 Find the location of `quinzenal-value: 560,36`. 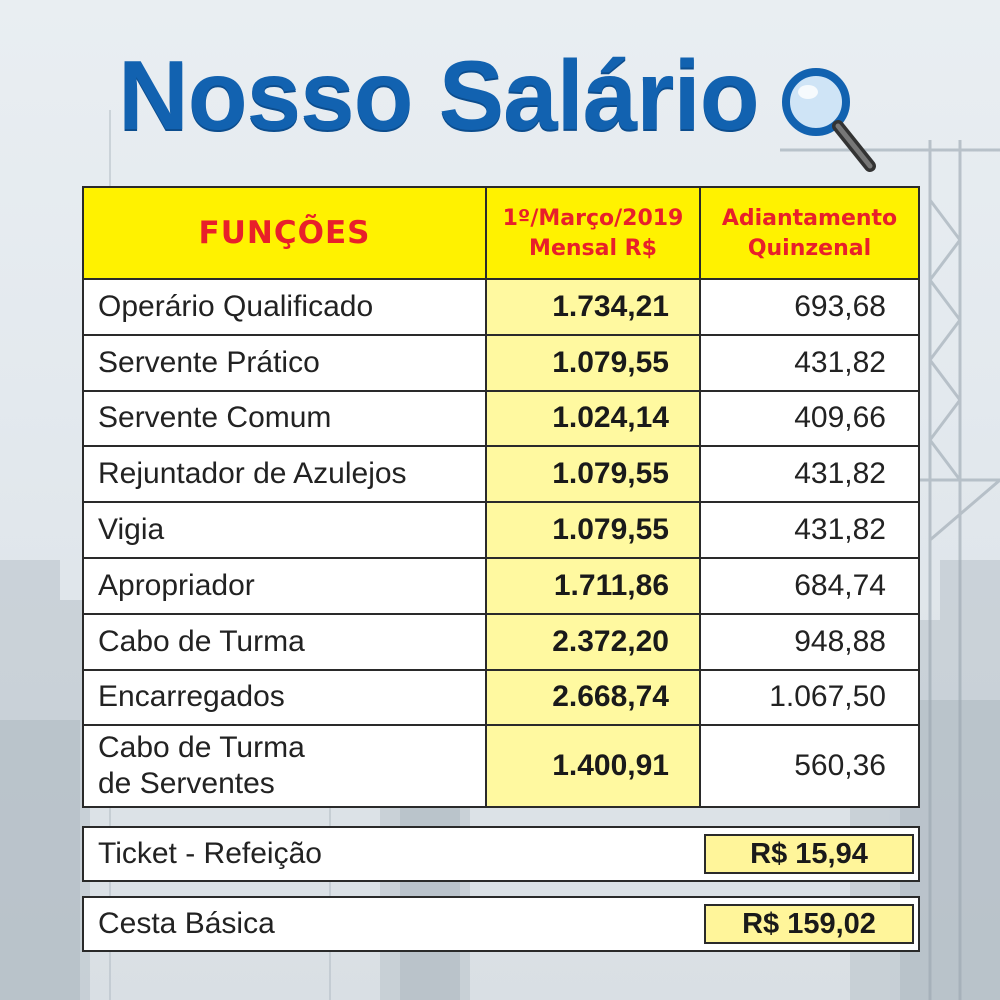

quinzenal-value: 560,36 is located at coordinates (840, 766).